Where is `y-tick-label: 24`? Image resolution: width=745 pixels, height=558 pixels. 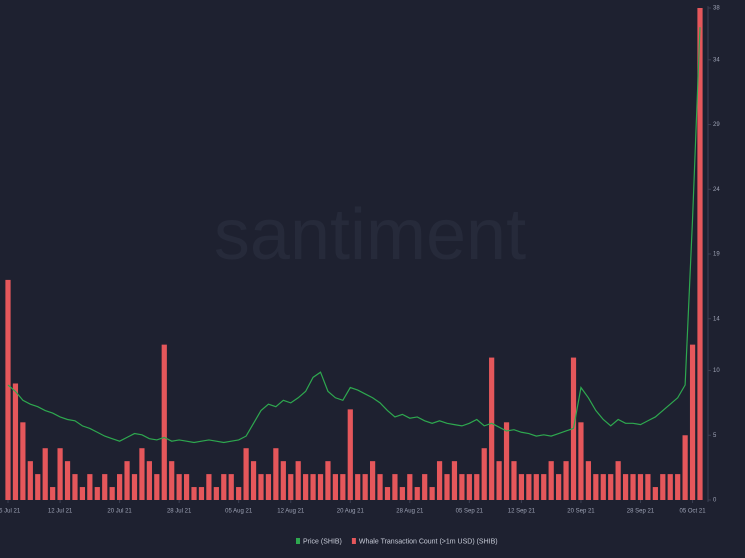 y-tick-label: 24 is located at coordinates (716, 190).